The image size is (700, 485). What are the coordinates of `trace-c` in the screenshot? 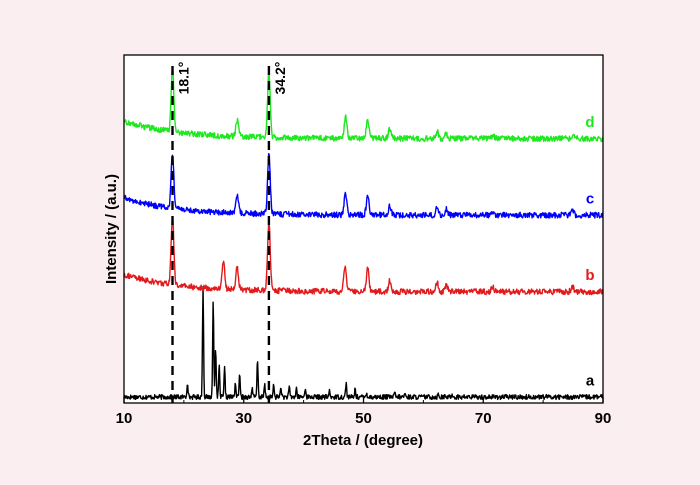 It's located at (363, 186).